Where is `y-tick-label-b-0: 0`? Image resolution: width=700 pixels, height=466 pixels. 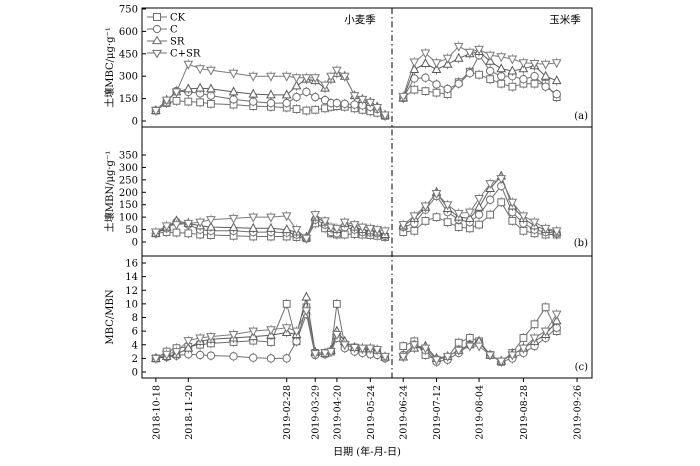
y-tick-label-b-0: 0 is located at coordinates (135, 243).